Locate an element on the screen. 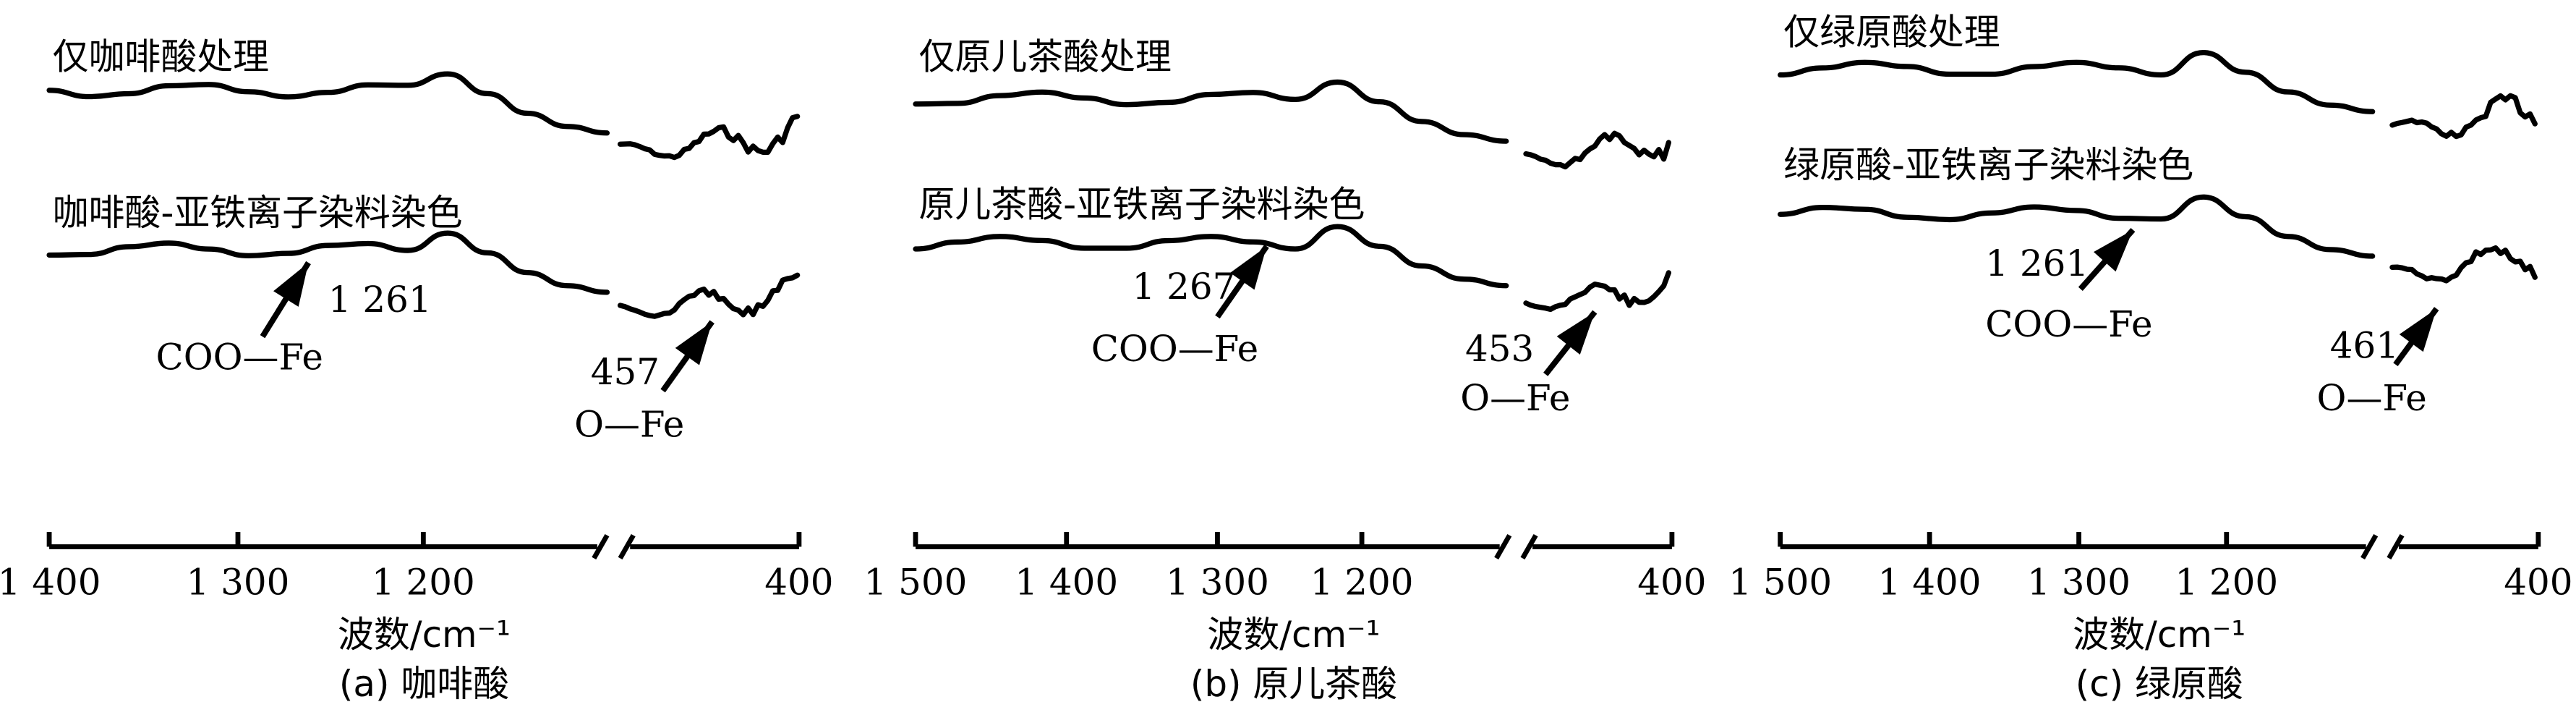 This screenshot has height=715, width=2576. annotation-wavenumber: 461 is located at coordinates (2364, 346).